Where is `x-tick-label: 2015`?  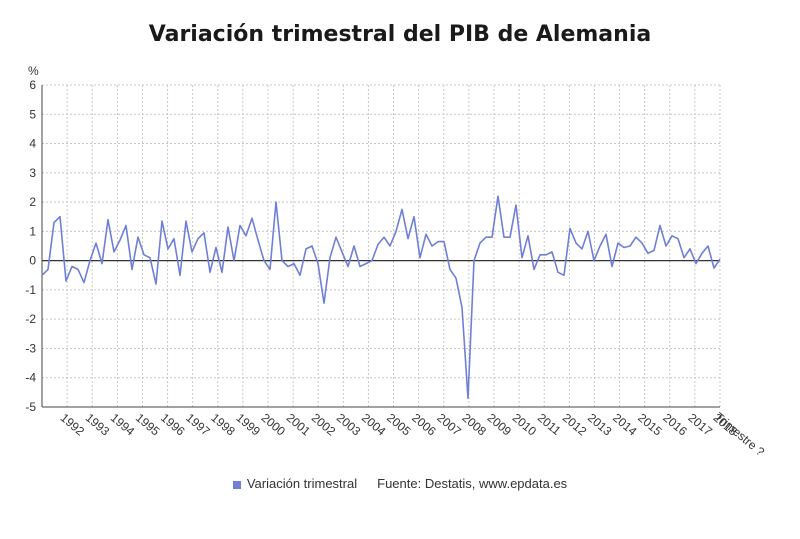 x-tick-label: 2015 is located at coordinates (650, 425).